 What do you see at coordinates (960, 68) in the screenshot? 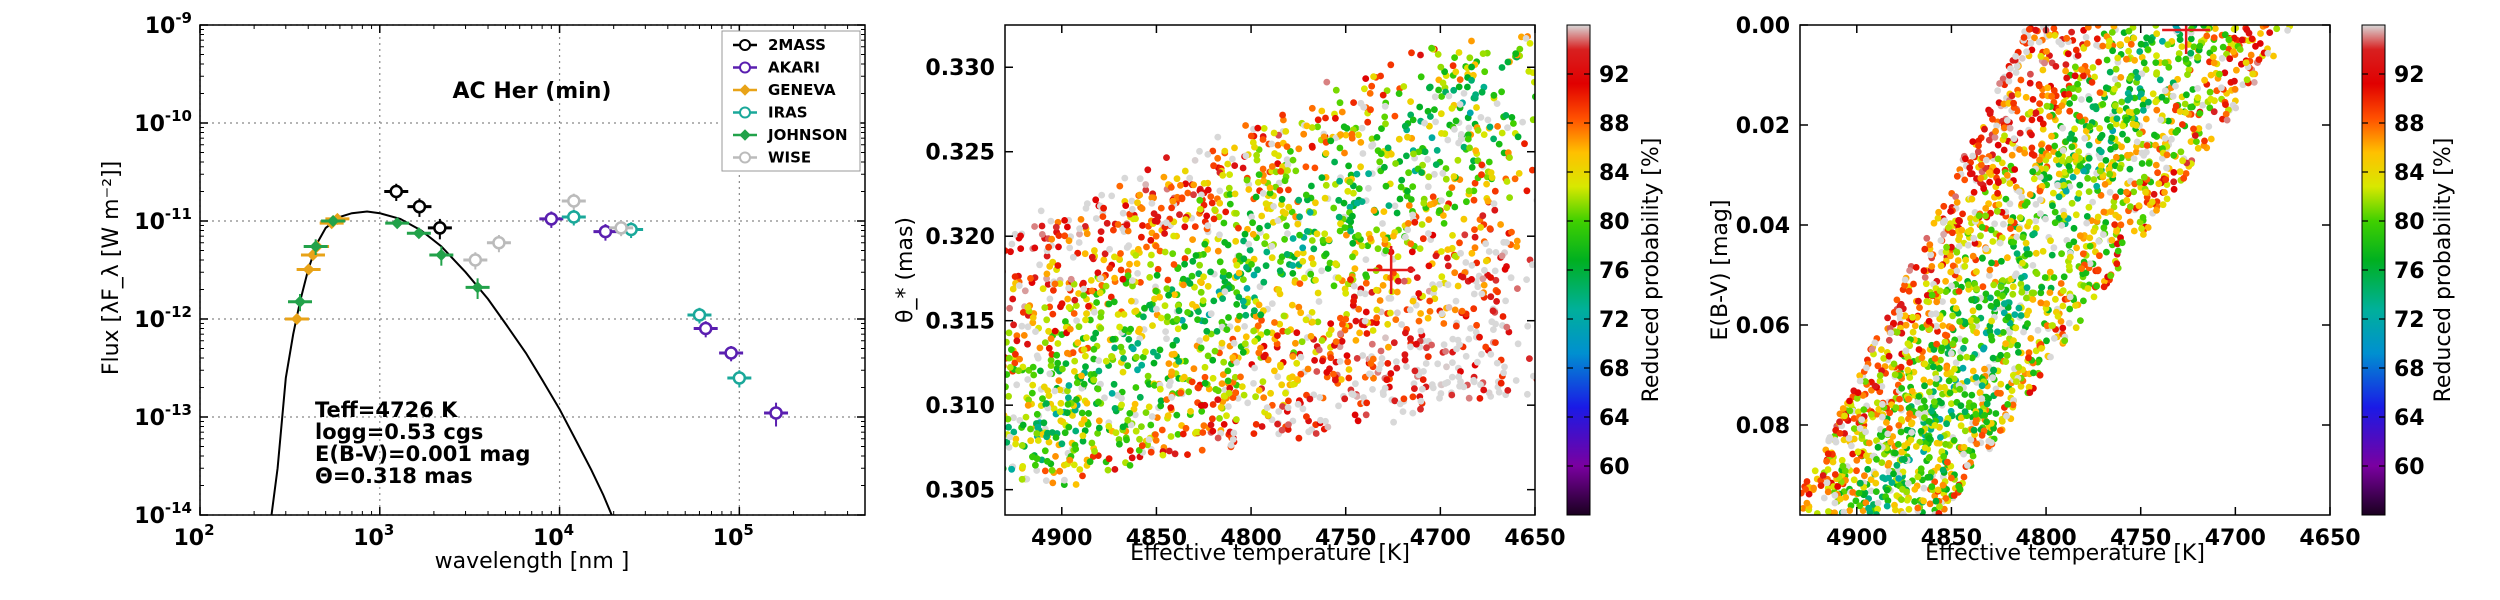
I see `ytick-label: 0.330` at bounding box center [960, 68].